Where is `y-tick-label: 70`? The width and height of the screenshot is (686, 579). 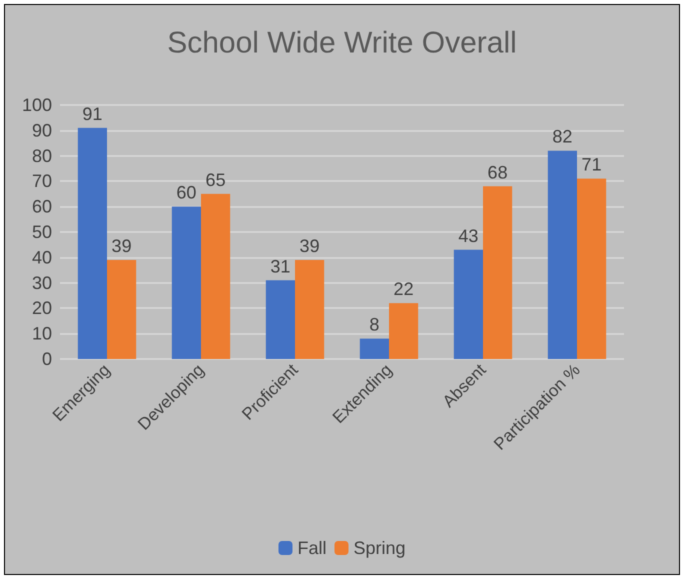
y-tick-label: 70 is located at coordinates (42, 181).